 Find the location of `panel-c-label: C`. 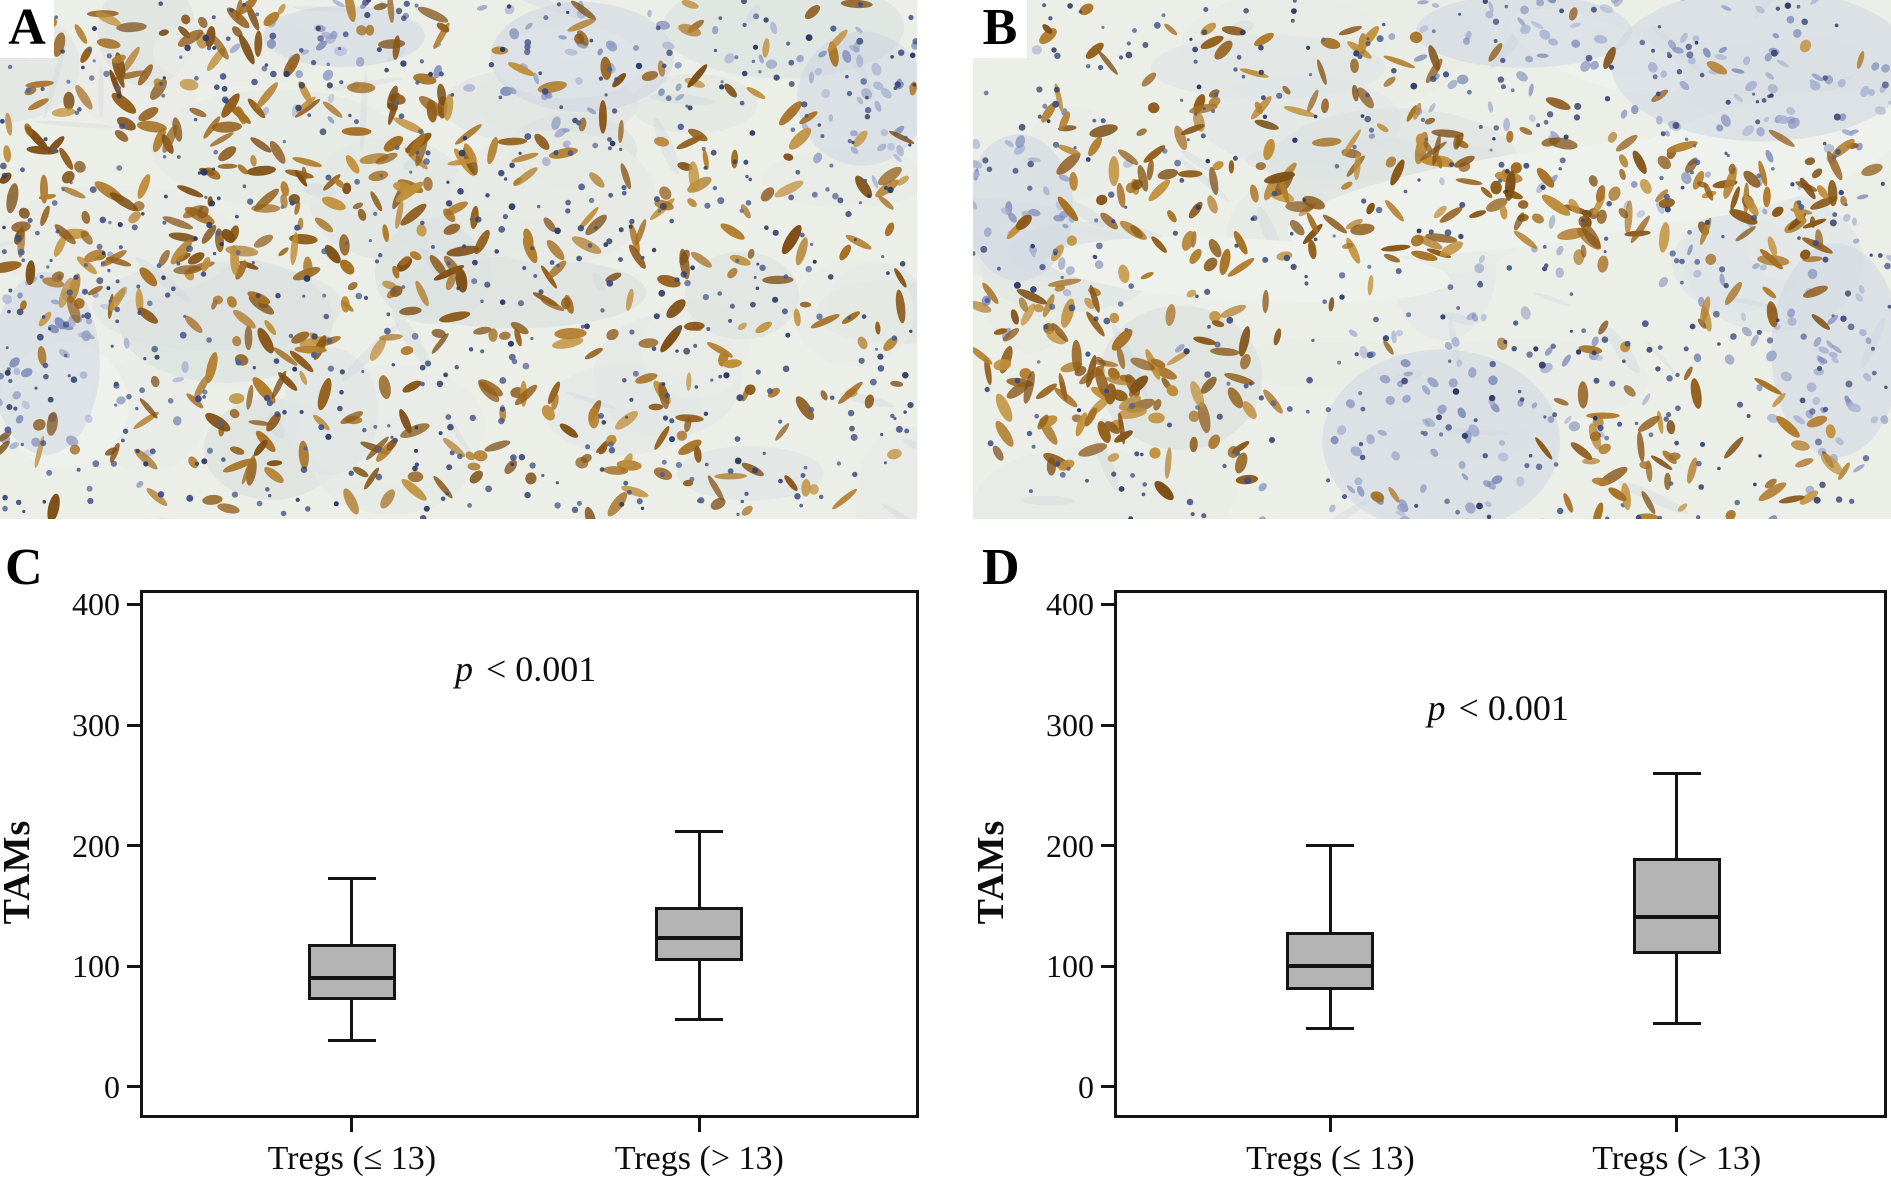

panel-c-label: C is located at coordinates (24, 567).